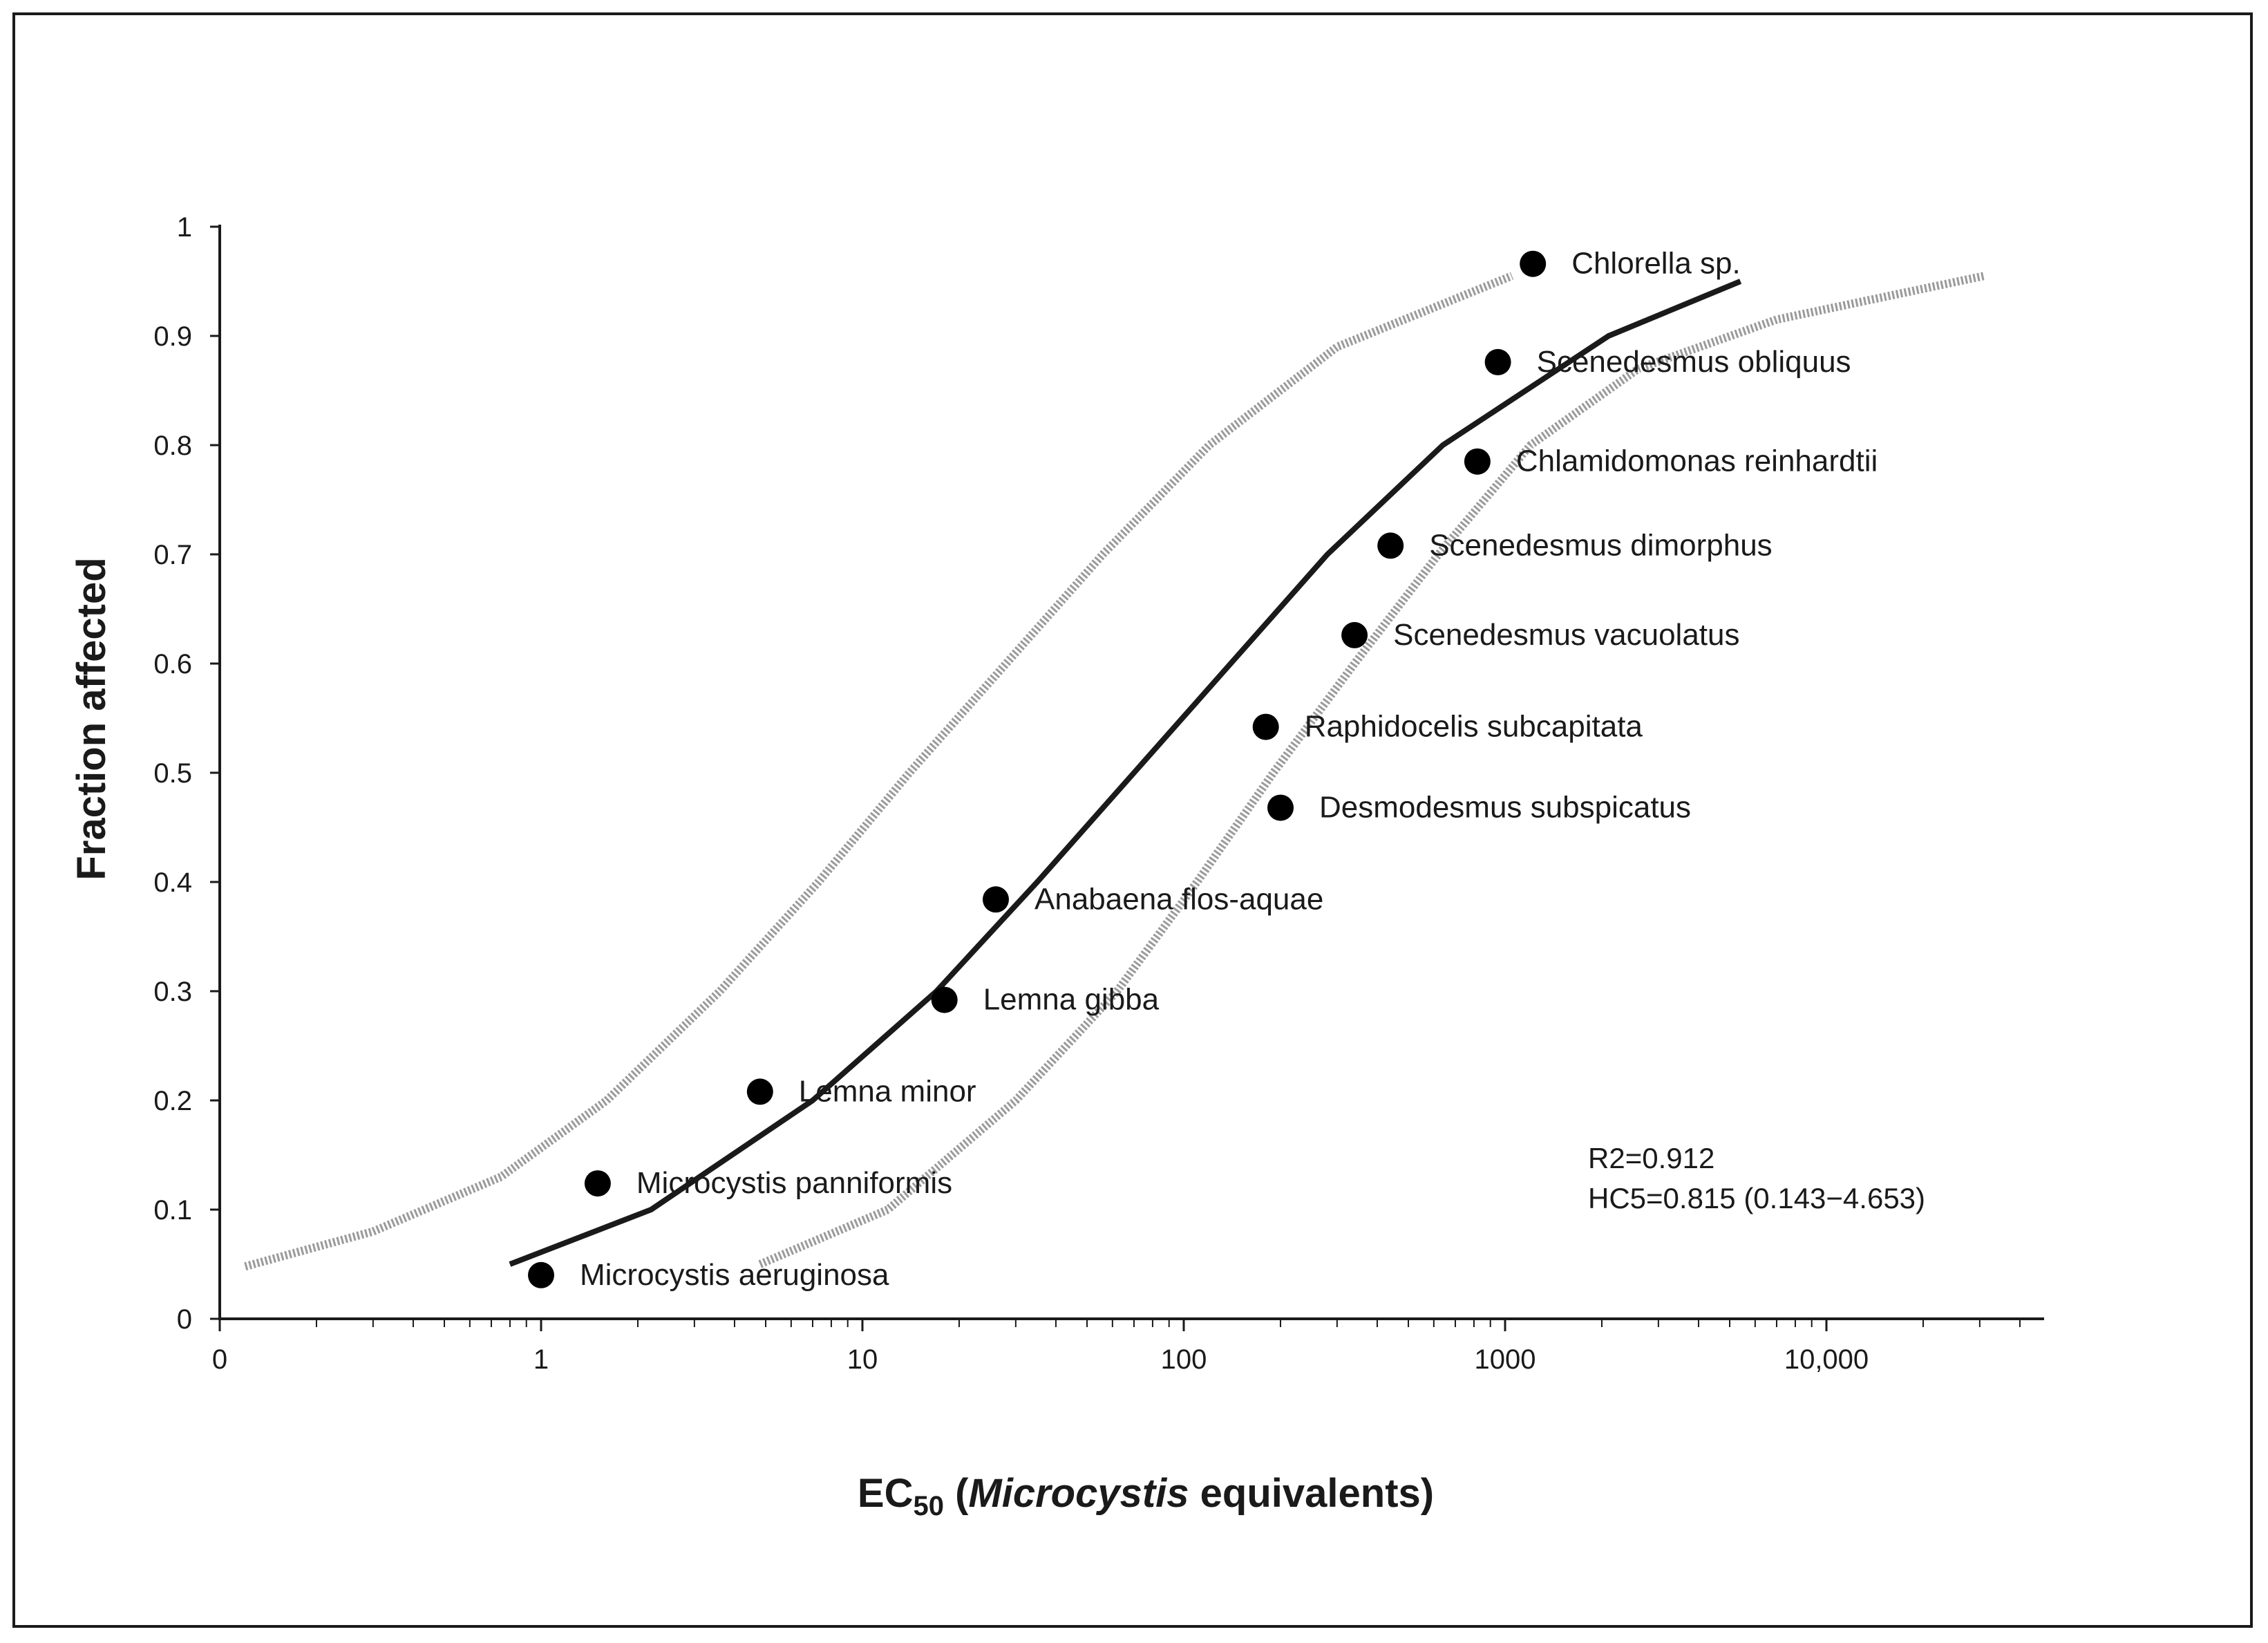  What do you see at coordinates (956, 1493) in the screenshot?
I see `x-title-open: (` at bounding box center [956, 1493].